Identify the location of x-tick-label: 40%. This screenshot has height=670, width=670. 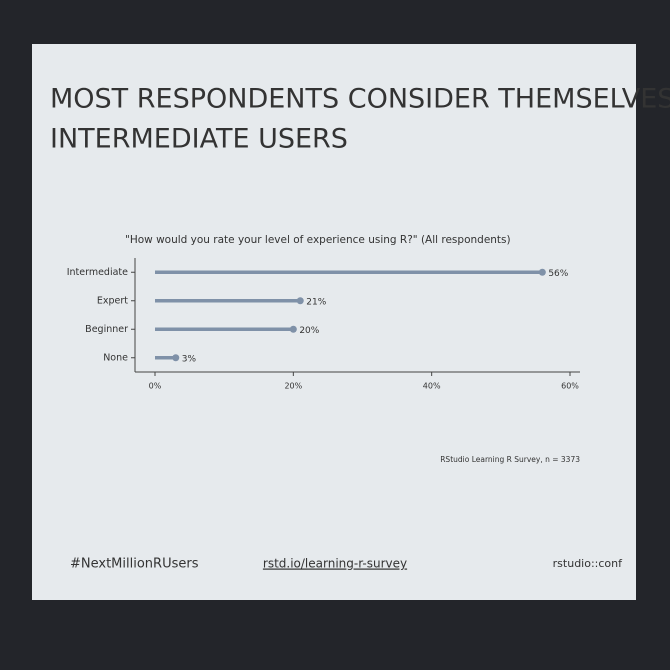
(432, 386).